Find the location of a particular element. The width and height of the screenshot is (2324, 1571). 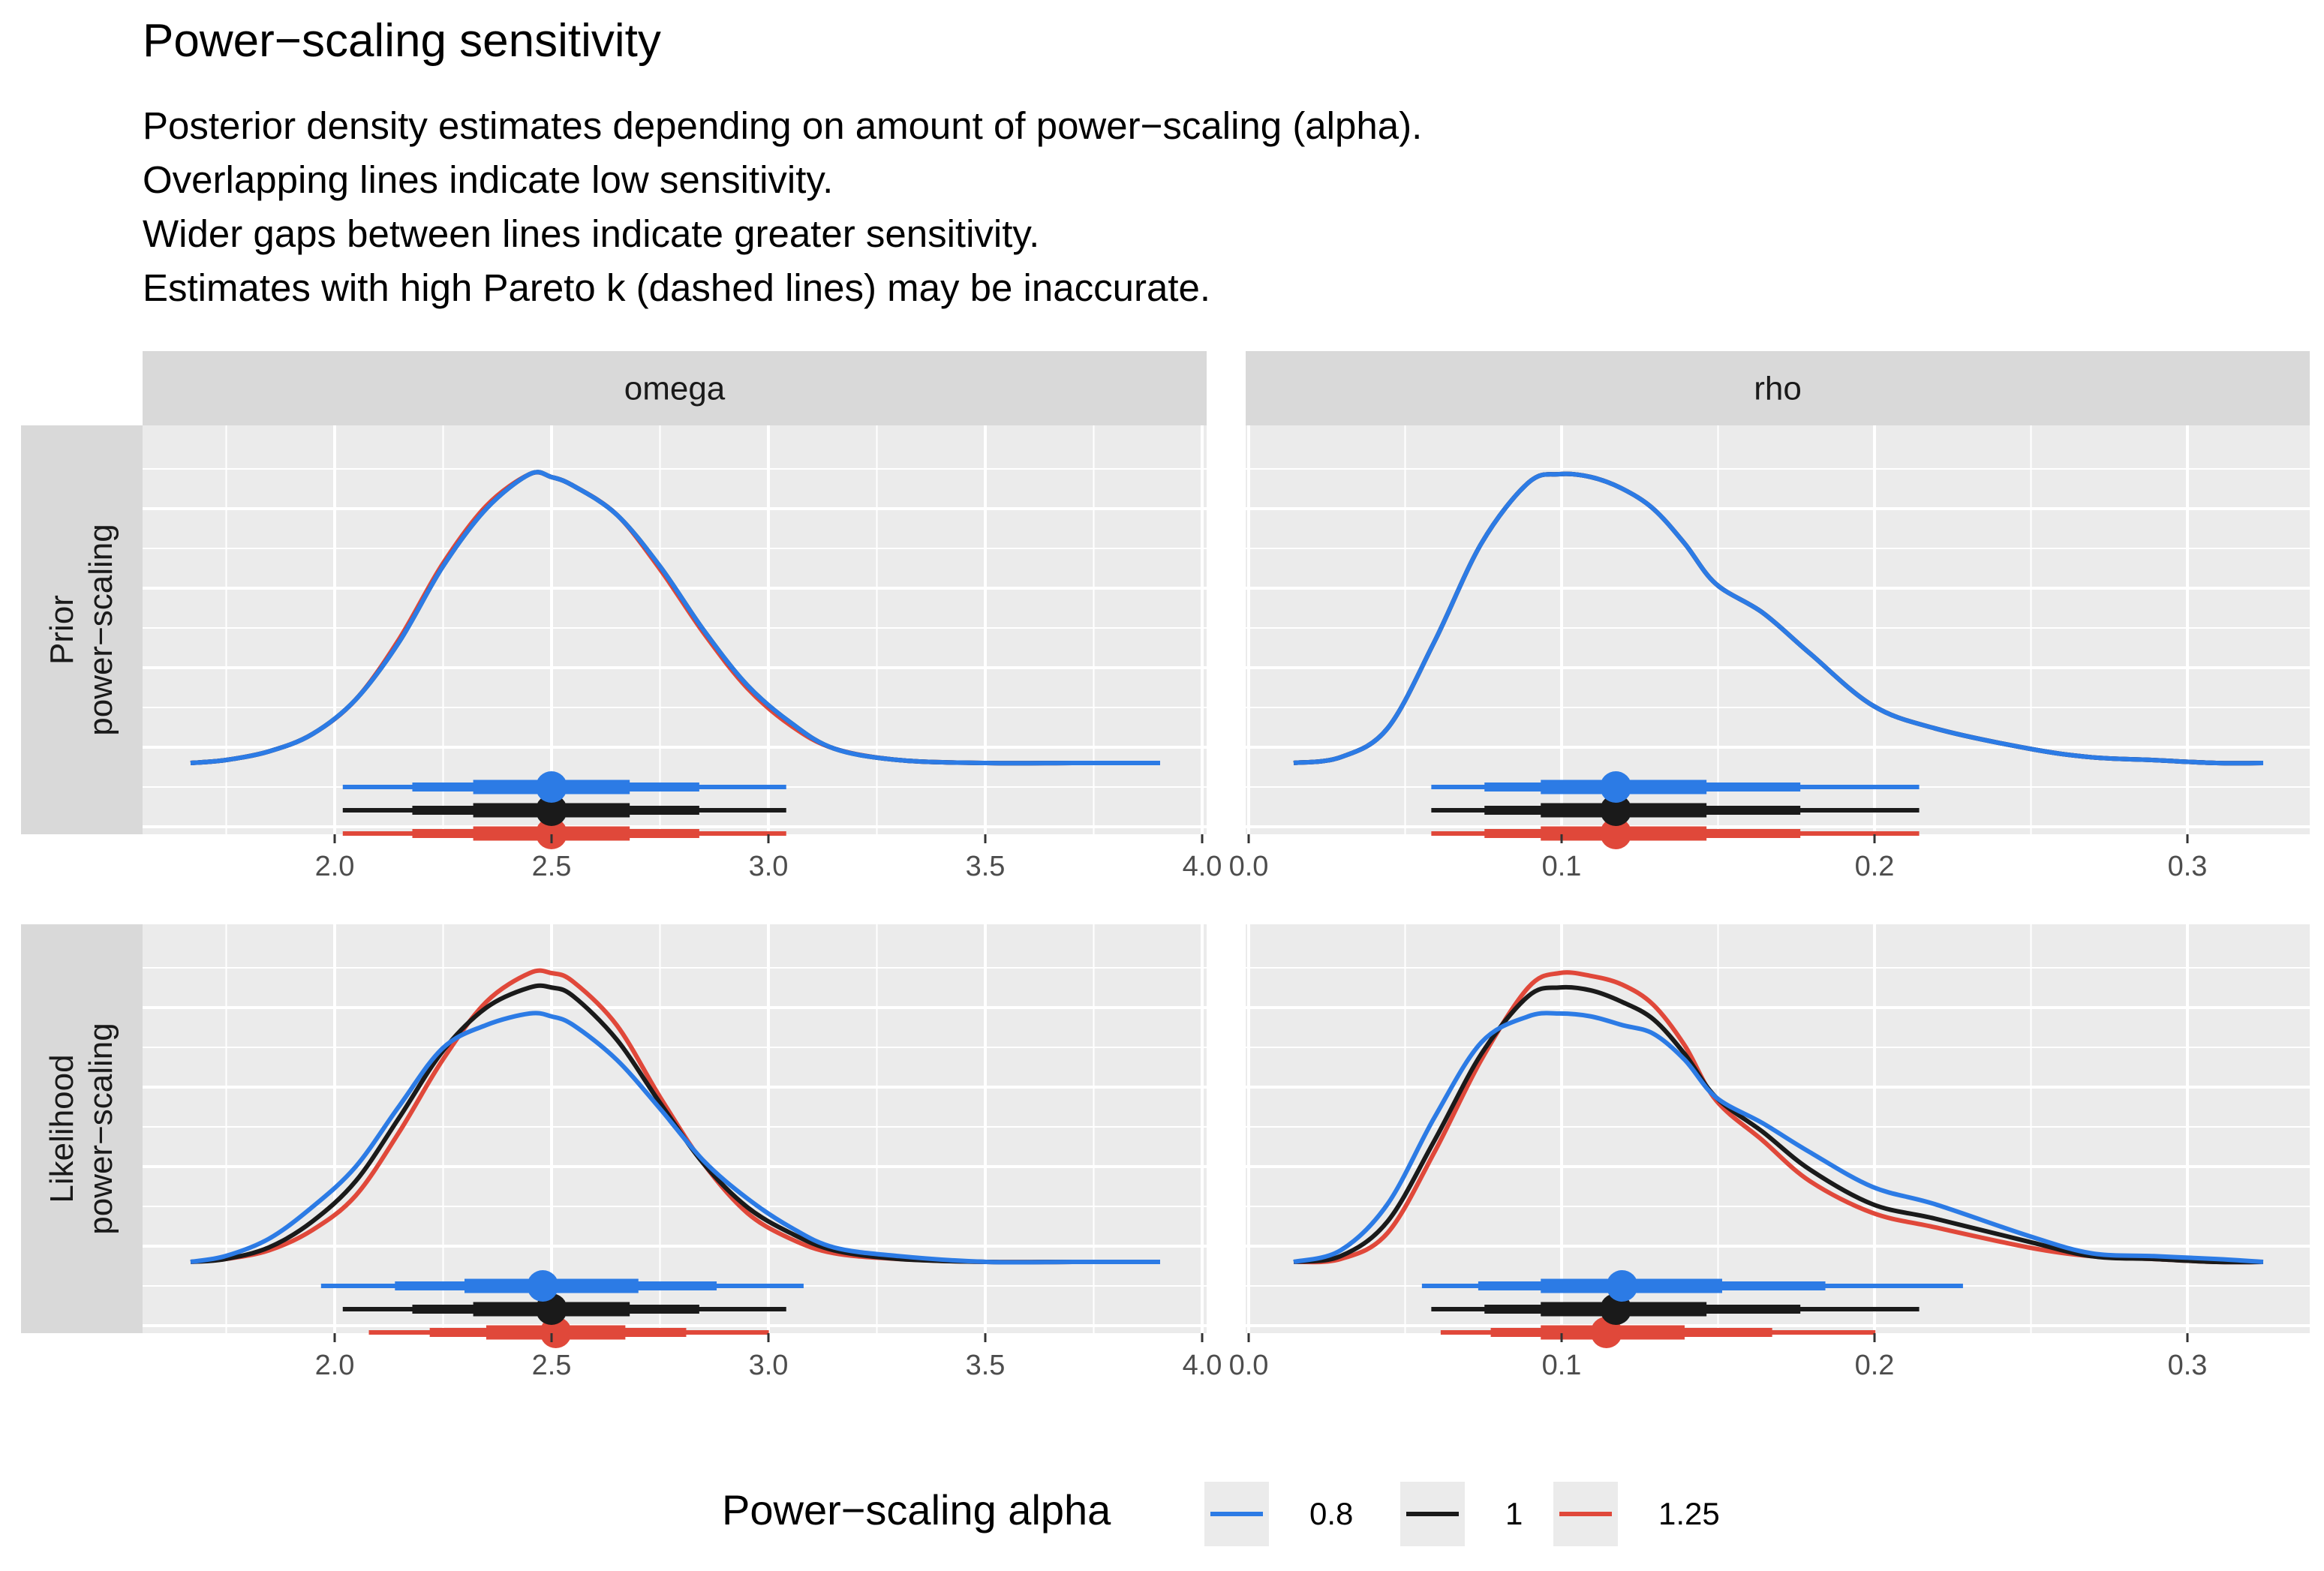

row-strip-label: Priorpower−scaling is located at coordinates (81, 630).